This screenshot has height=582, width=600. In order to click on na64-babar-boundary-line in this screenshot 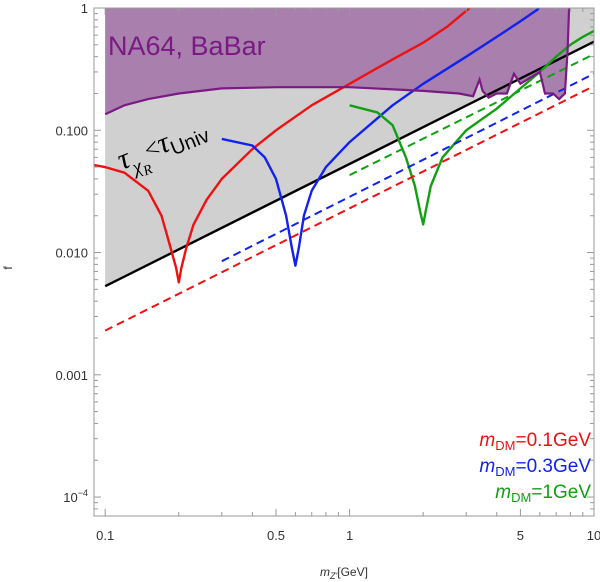, I will do `click(337, 62)`.